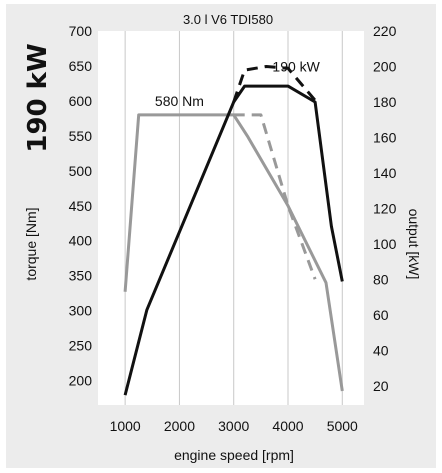  What do you see at coordinates (234, 455) in the screenshot?
I see `x-axis-title: engine speed [rpm]` at bounding box center [234, 455].